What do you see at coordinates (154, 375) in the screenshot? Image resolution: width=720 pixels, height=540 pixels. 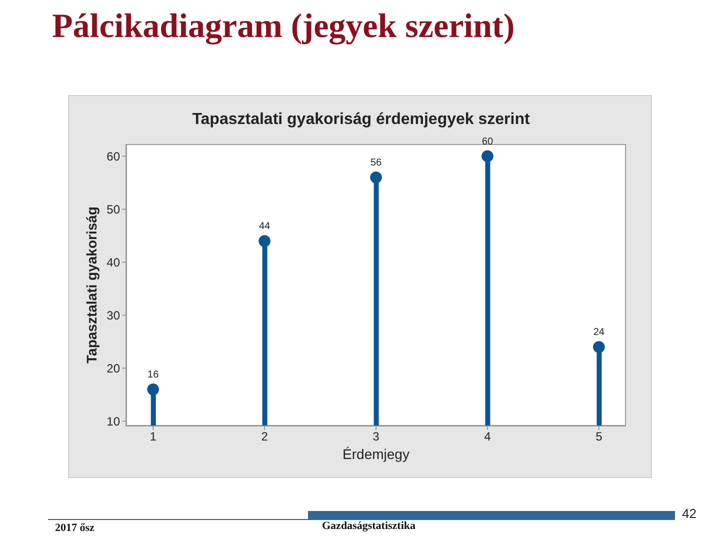 I see `data-label: 16` at bounding box center [154, 375].